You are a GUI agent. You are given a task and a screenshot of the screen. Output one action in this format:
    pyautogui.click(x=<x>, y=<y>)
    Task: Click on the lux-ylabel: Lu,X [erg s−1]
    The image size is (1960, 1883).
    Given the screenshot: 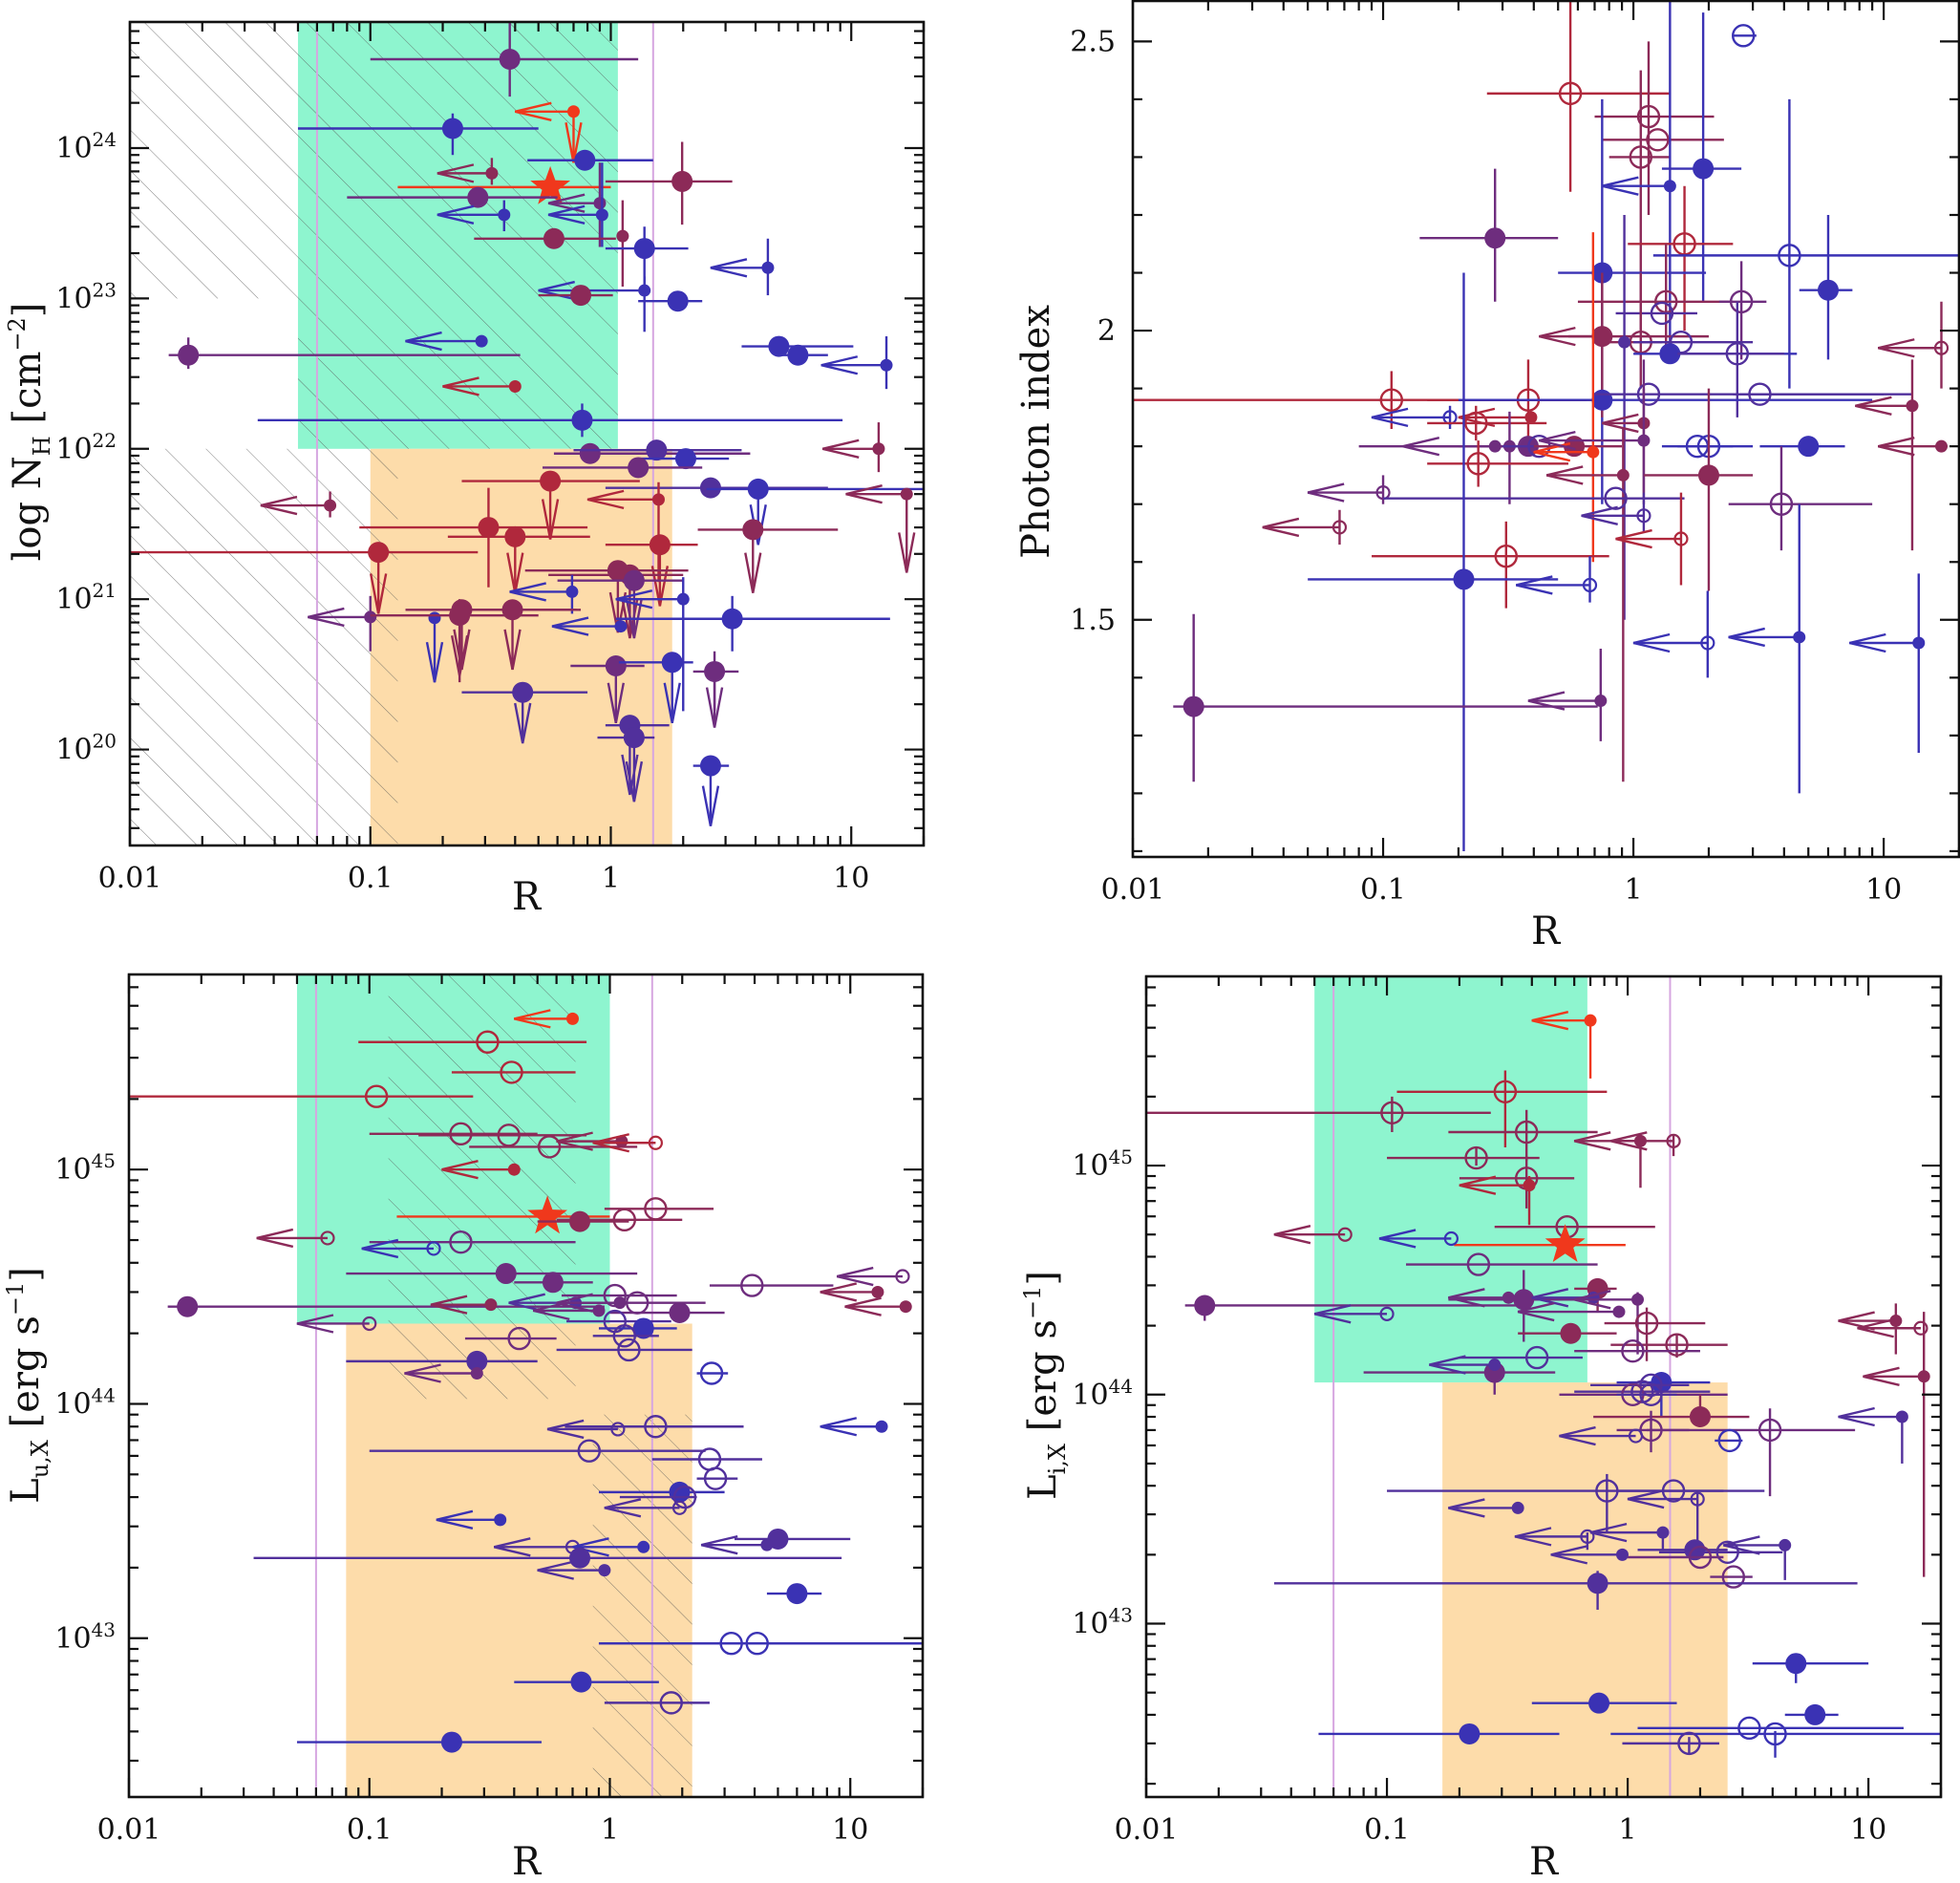 What is the action you would take?
    pyautogui.click(x=27, y=1385)
    